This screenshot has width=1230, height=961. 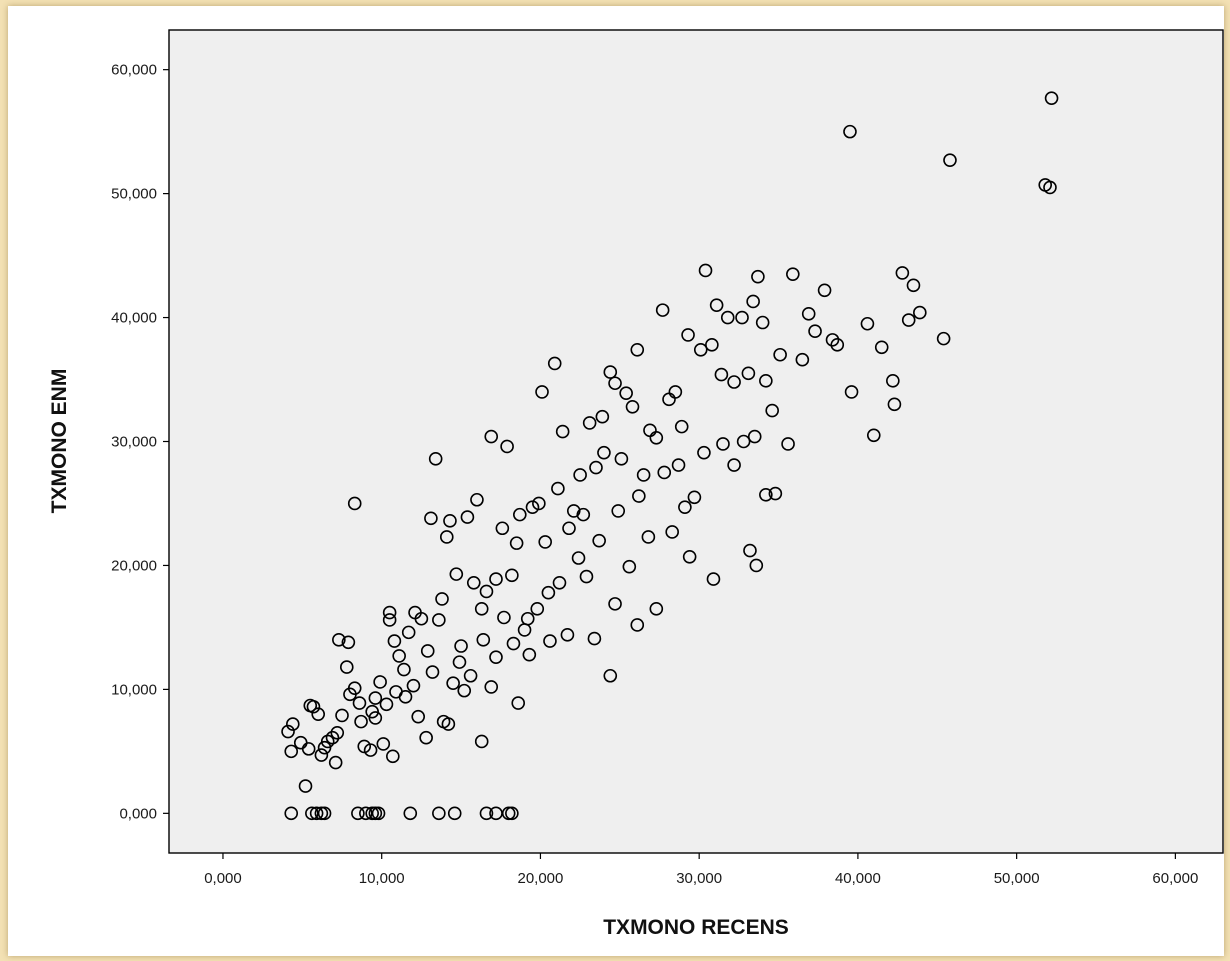 I want to click on x-tick-label: 30,000, so click(x=699, y=878).